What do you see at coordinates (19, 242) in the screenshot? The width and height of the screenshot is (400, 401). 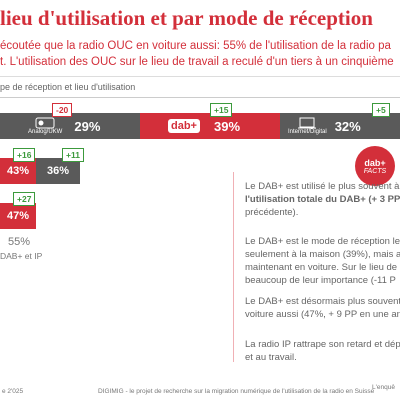 I see `total-value: 55%` at bounding box center [19, 242].